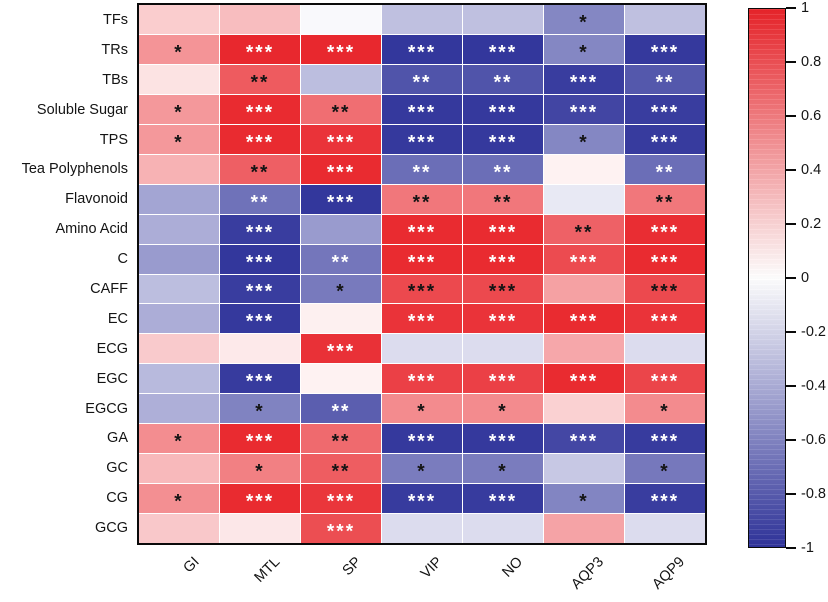 The height and width of the screenshot is (602, 828). I want to click on colorbar-tick-label: 0.2, so click(811, 224).